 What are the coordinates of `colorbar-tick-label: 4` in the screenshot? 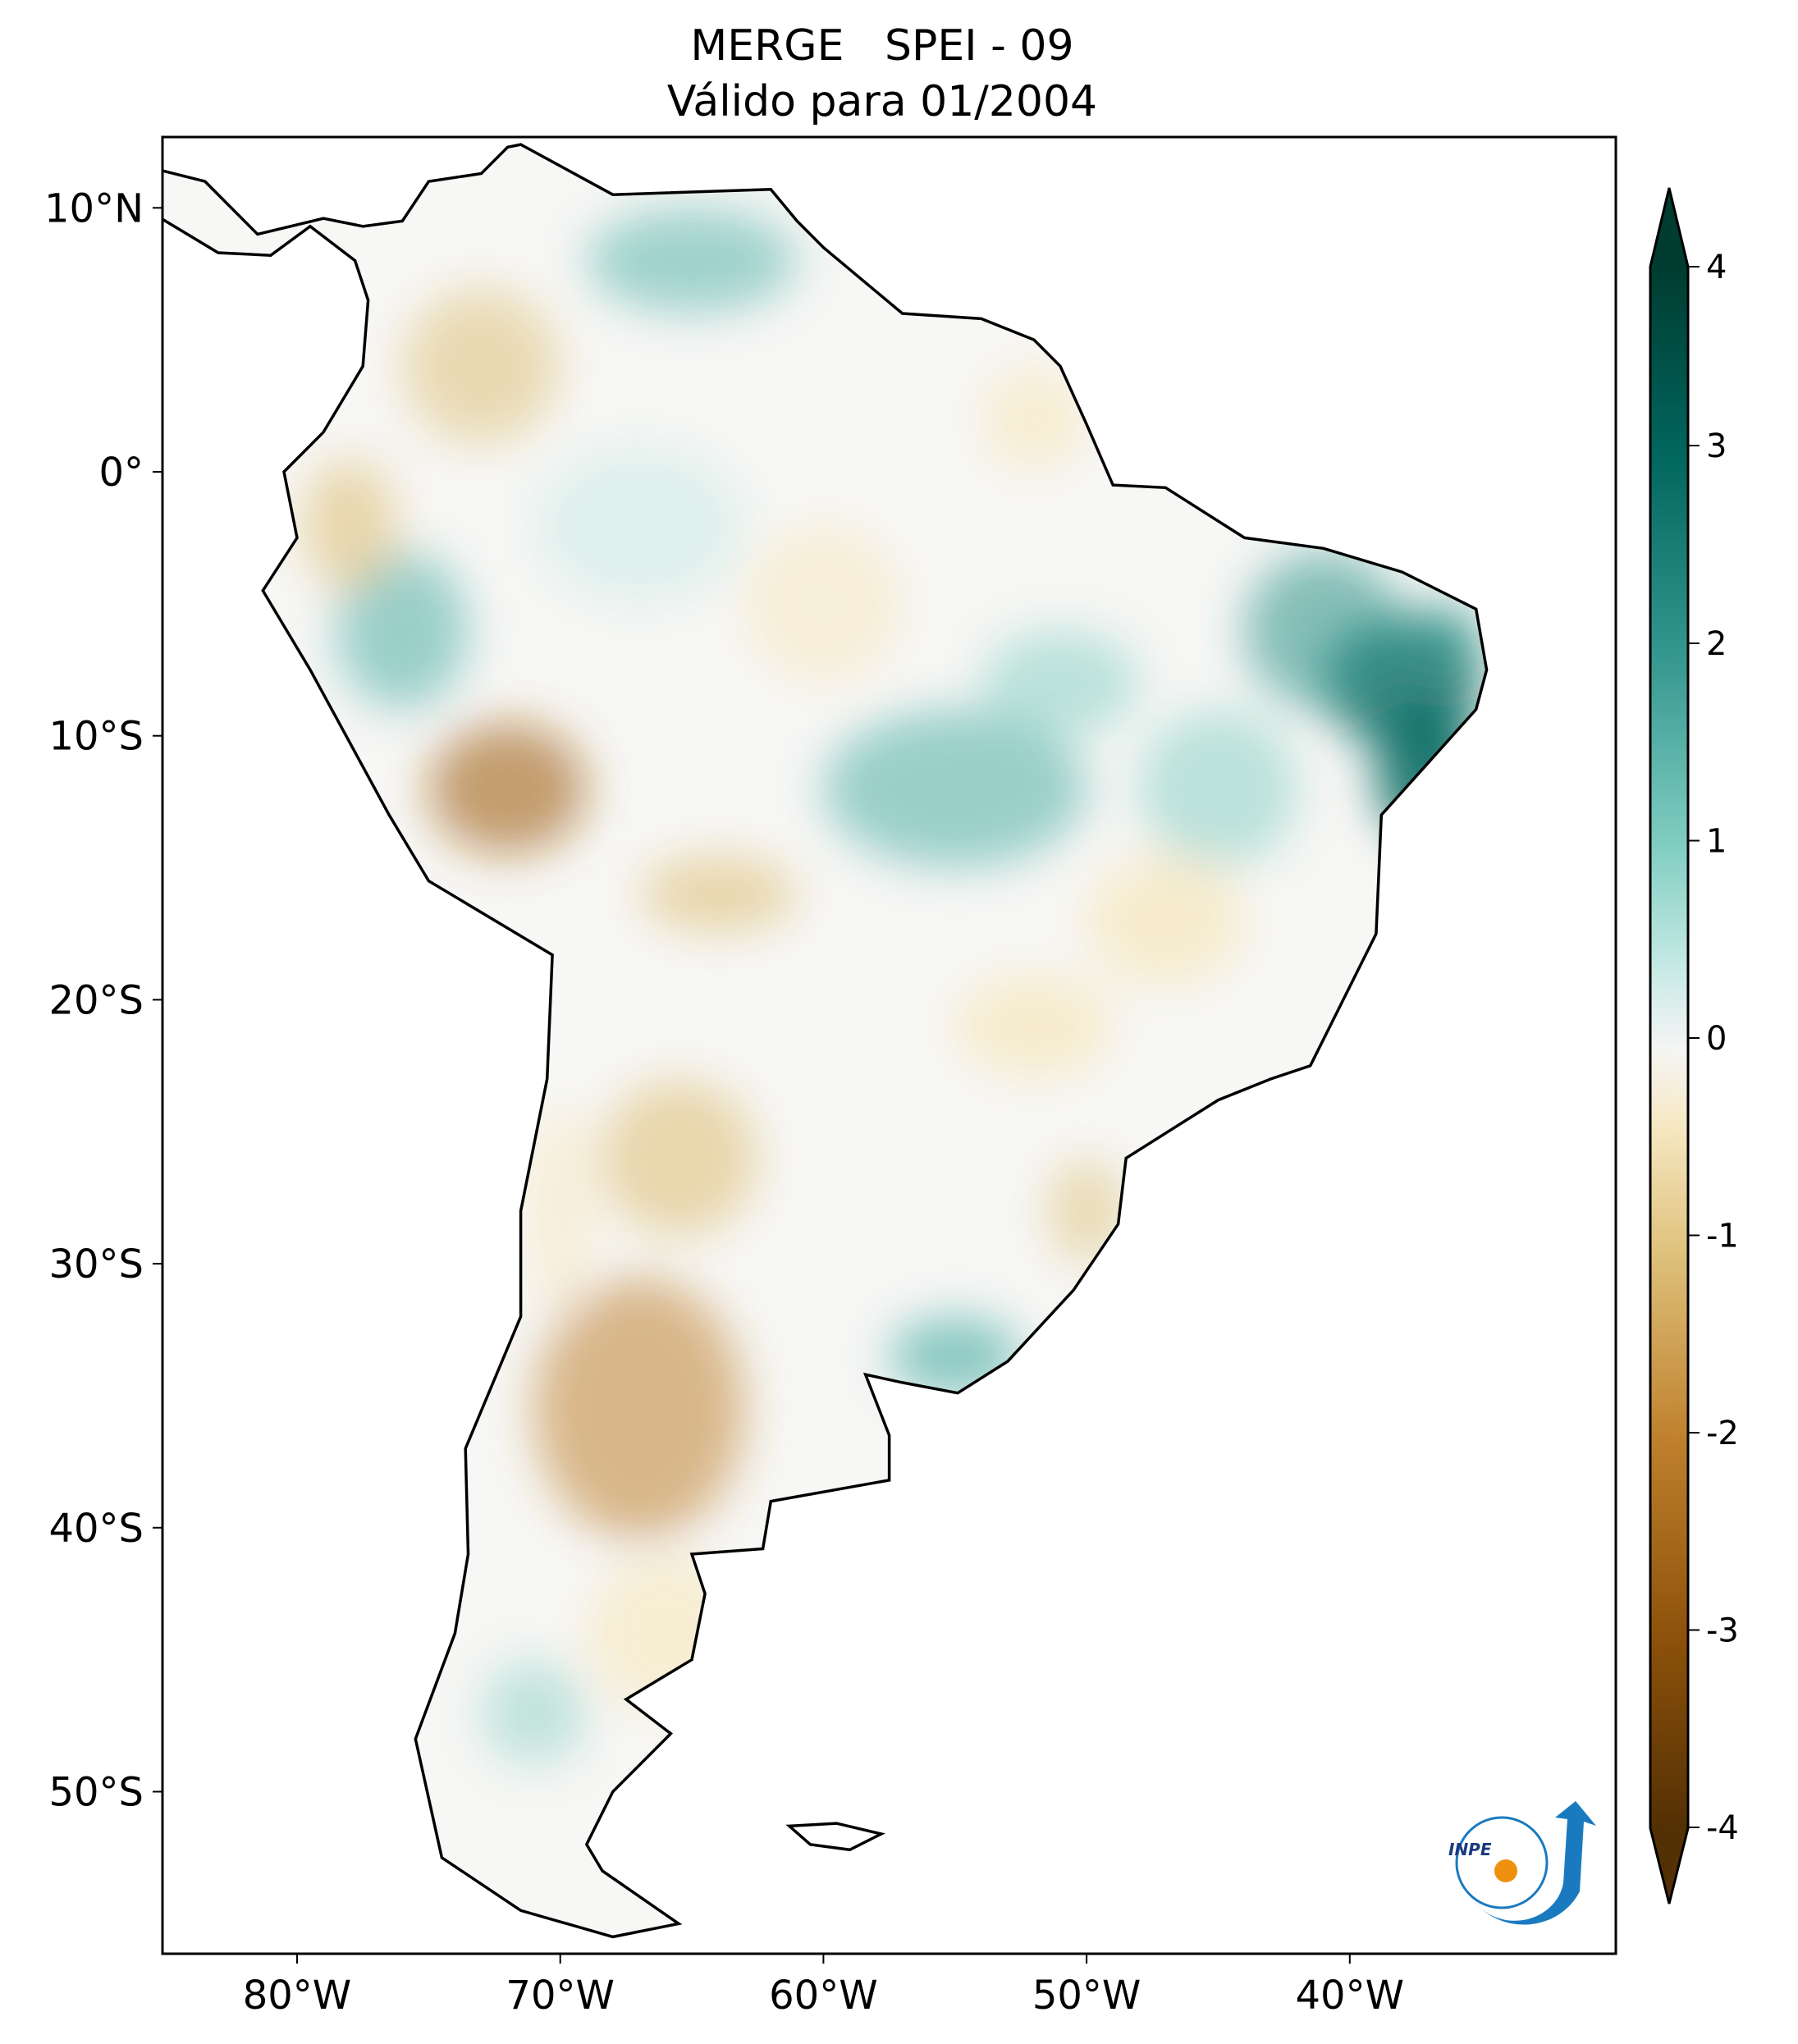 It's located at (1716, 267).